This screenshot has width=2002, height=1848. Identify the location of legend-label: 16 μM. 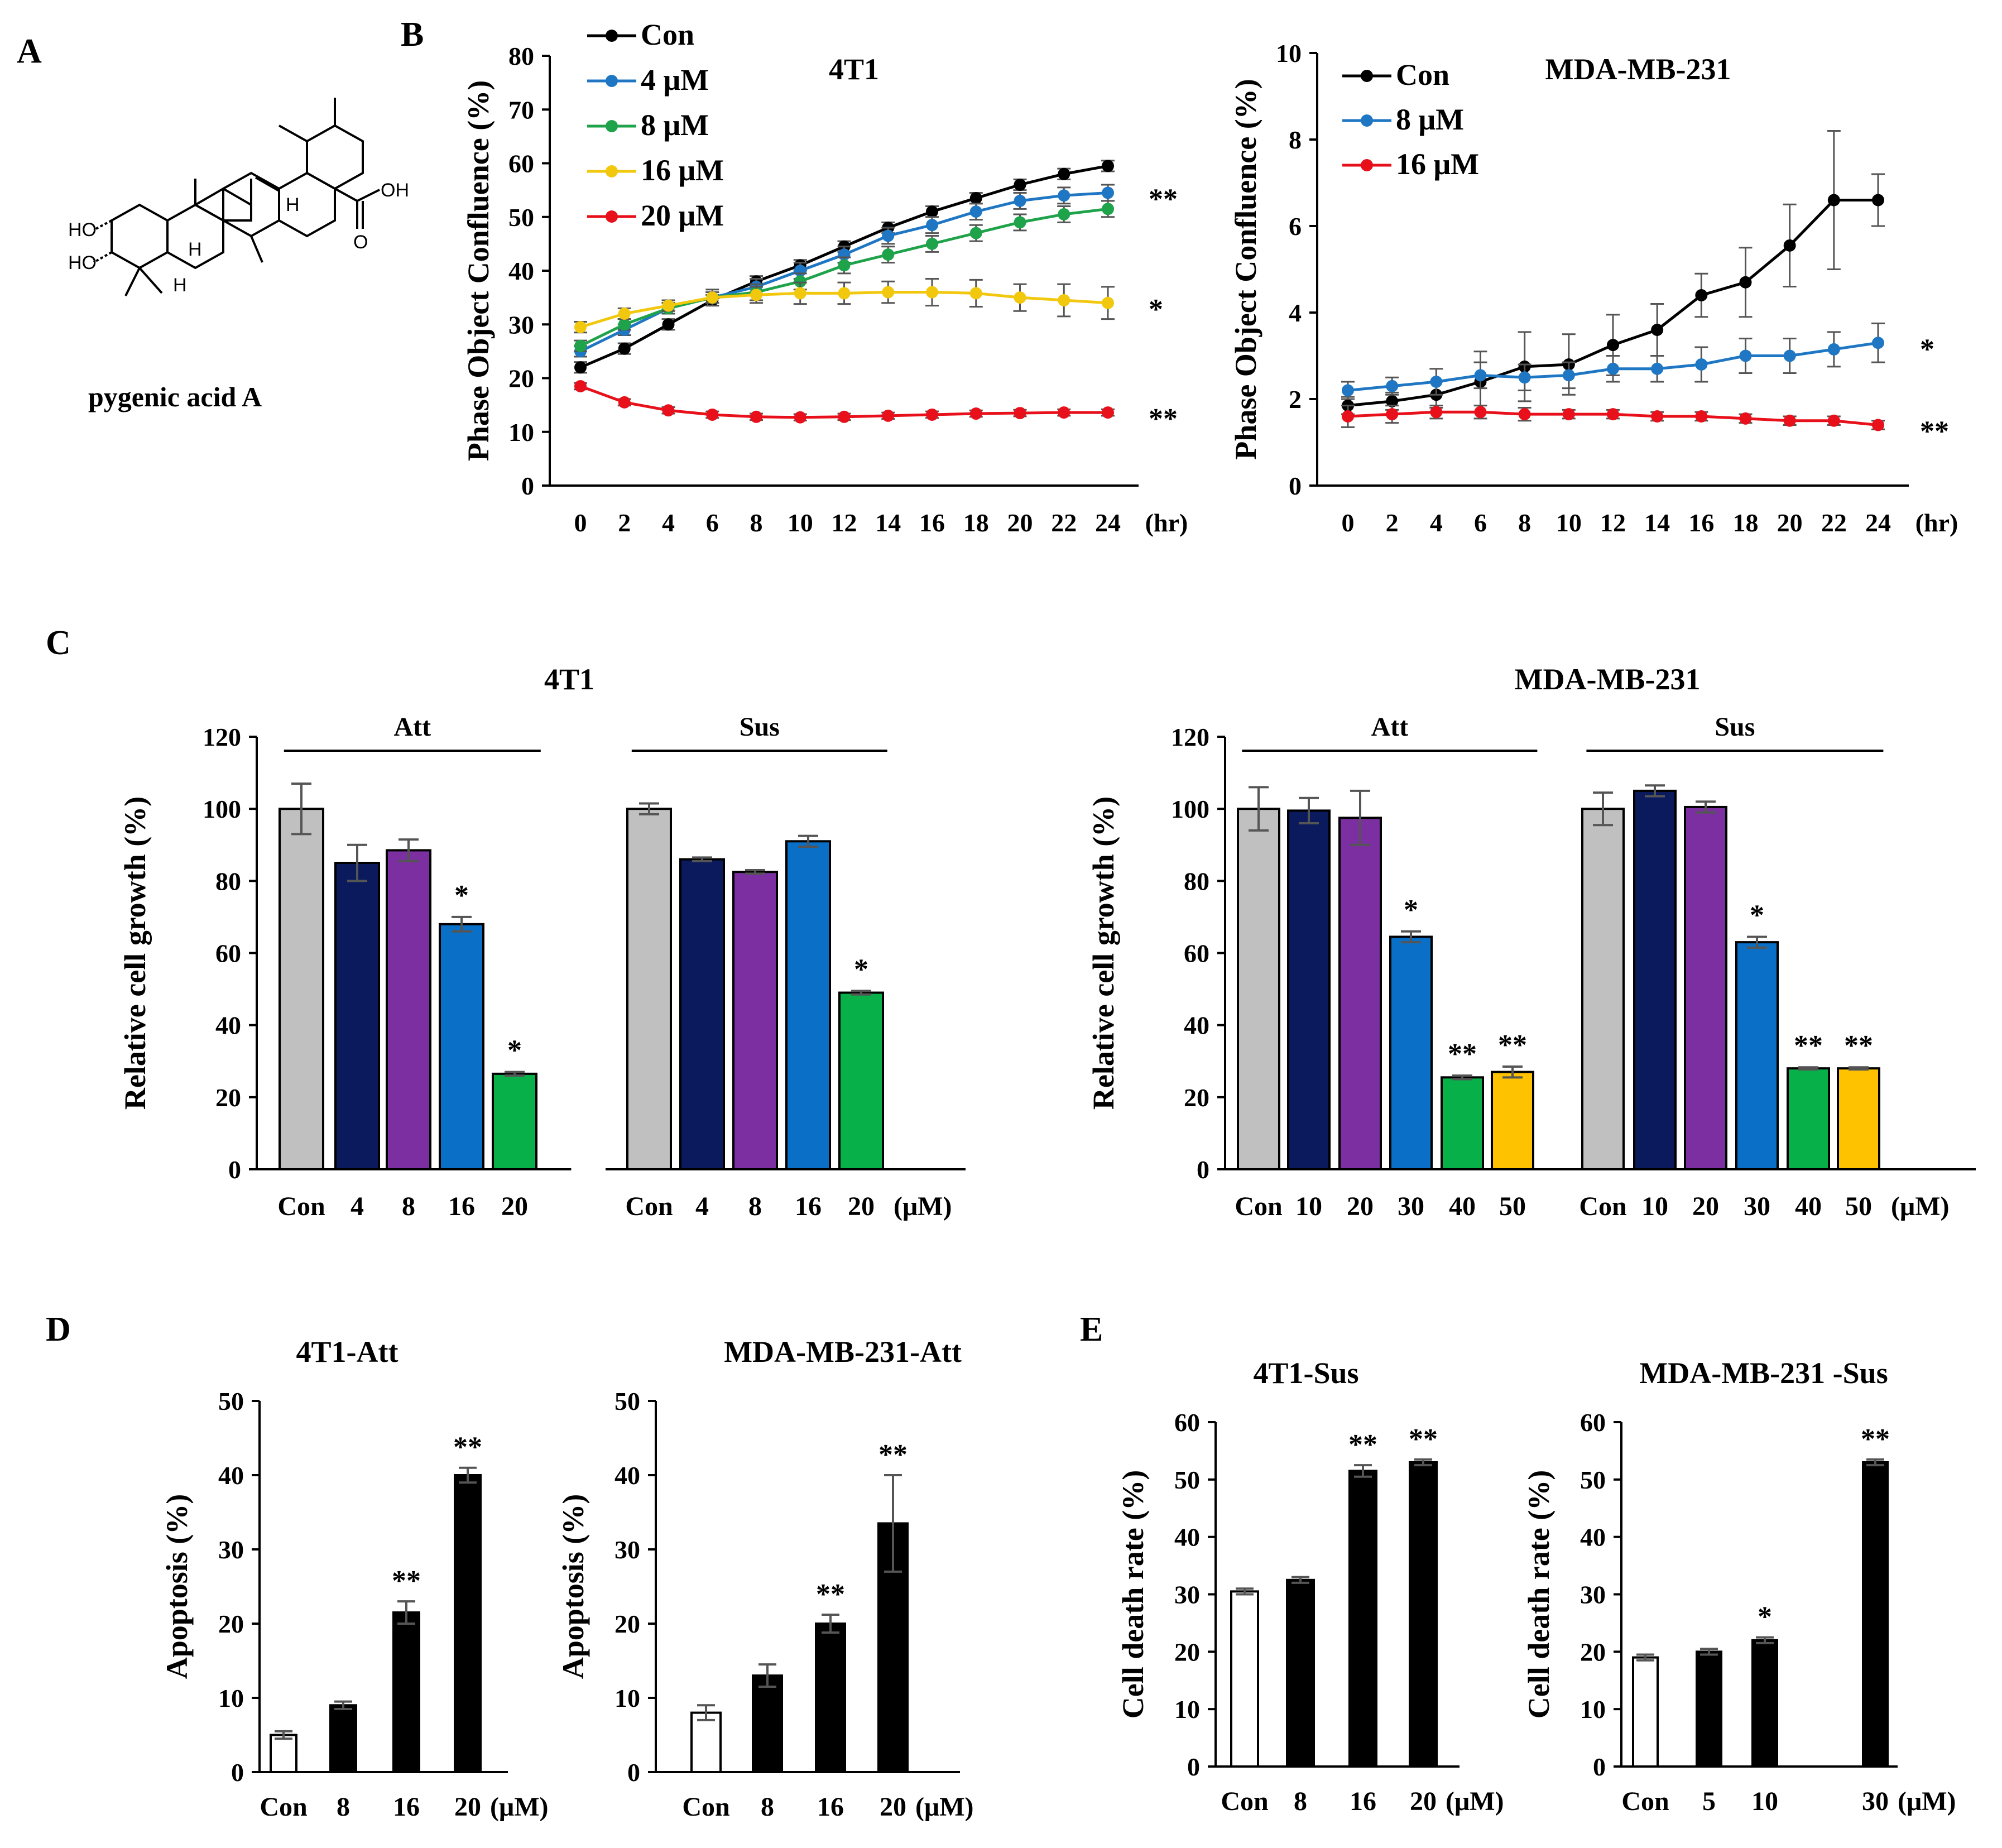
(682, 170).